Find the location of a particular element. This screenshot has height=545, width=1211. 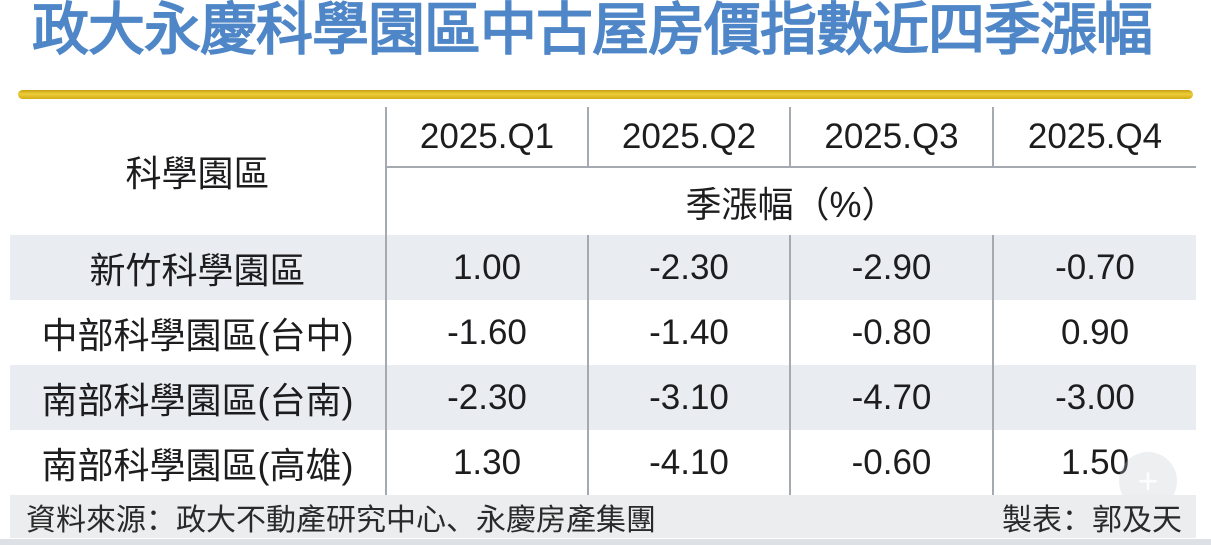

cell-value: -4.70 is located at coordinates (891, 397).